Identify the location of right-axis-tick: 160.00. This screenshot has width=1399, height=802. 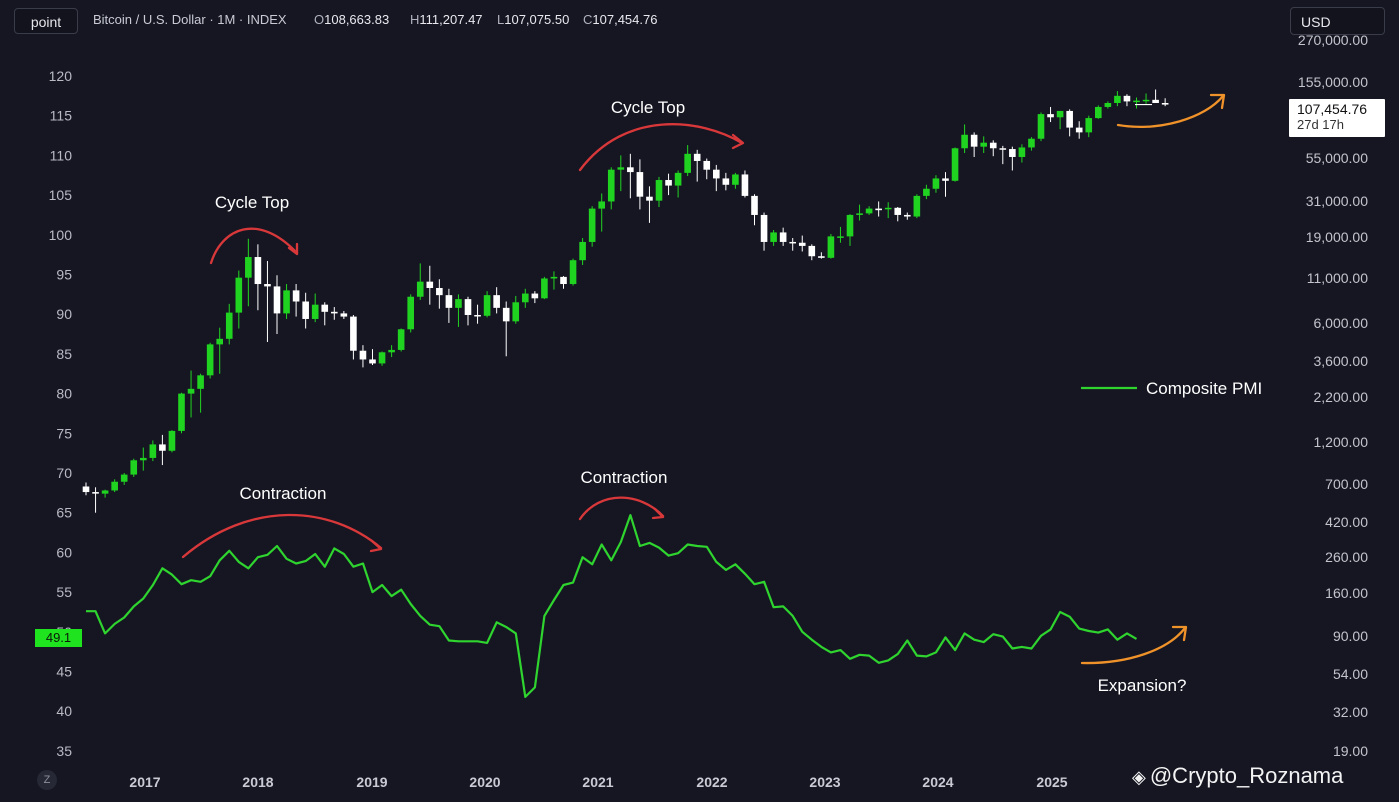
(1346, 593).